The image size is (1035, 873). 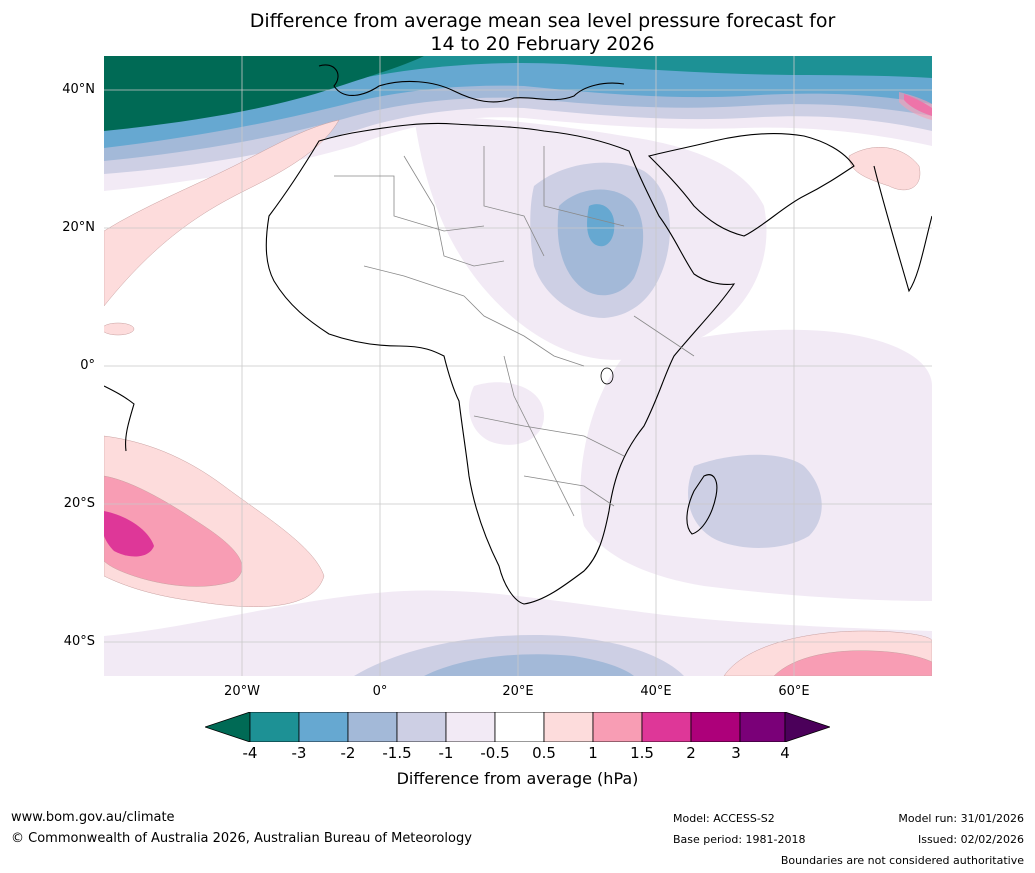 I want to click on cbar-tick-0: -4, so click(x=250, y=753).